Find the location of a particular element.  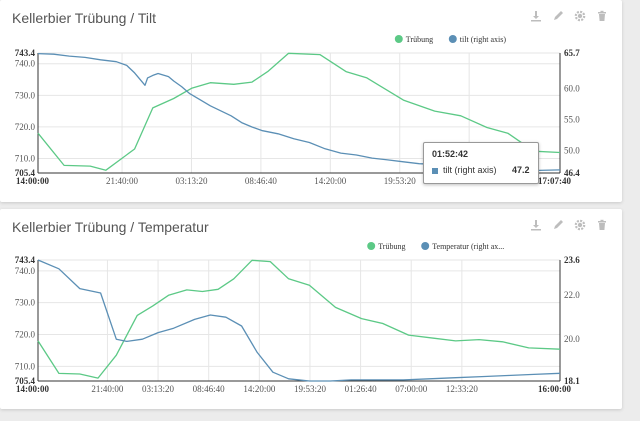

tooltip-value: 47.2 is located at coordinates (521, 170).